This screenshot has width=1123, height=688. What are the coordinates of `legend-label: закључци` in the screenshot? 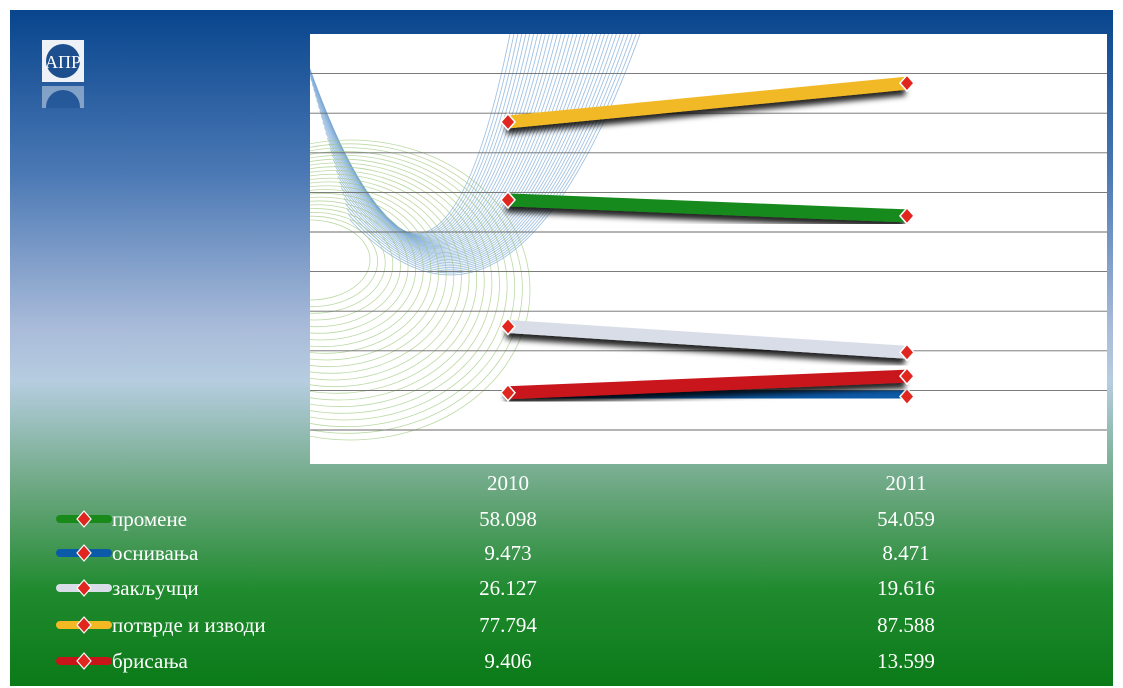 It's located at (155, 588).